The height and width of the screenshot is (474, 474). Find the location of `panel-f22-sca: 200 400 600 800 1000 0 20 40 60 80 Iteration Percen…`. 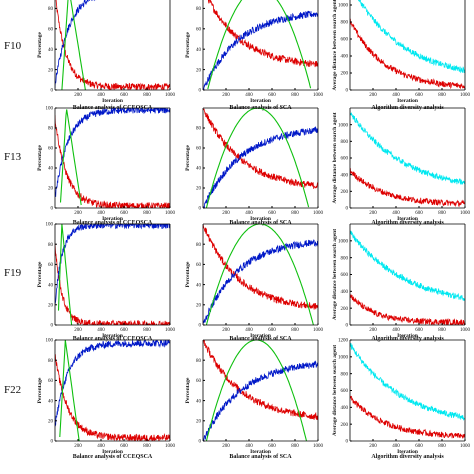

panel-f22-sca: 200 400 600 800 1000 0 20 40 60 80 Iteration Percen… is located at coordinates (254, 399).